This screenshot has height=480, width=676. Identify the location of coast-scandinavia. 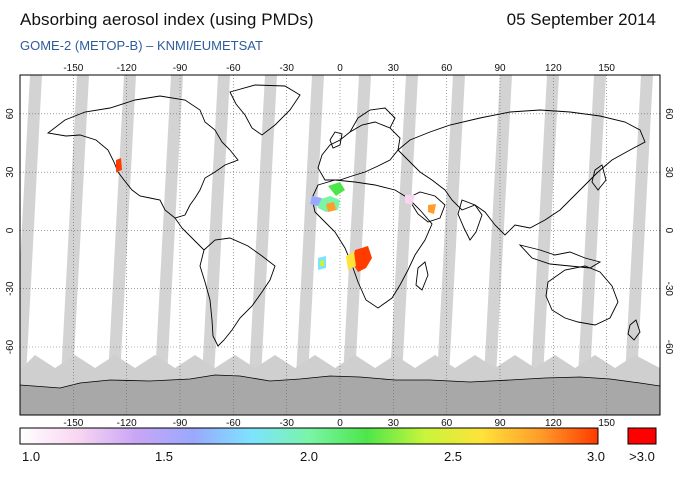
(372, 120).